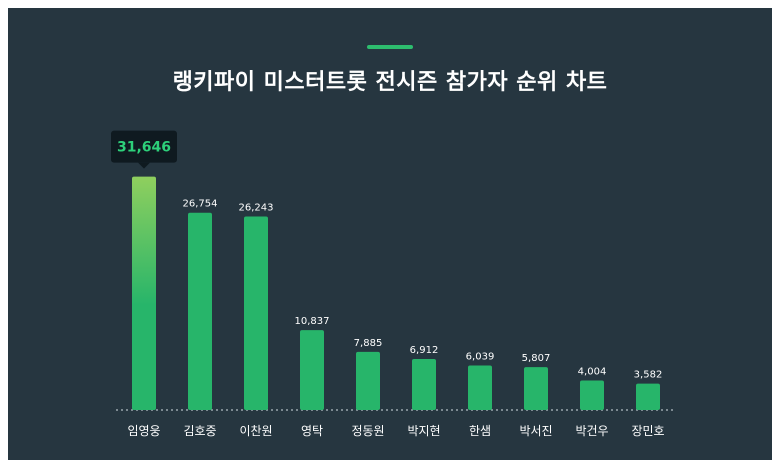 The height and width of the screenshot is (468, 780). I want to click on category-label: 김호중, so click(199, 431).